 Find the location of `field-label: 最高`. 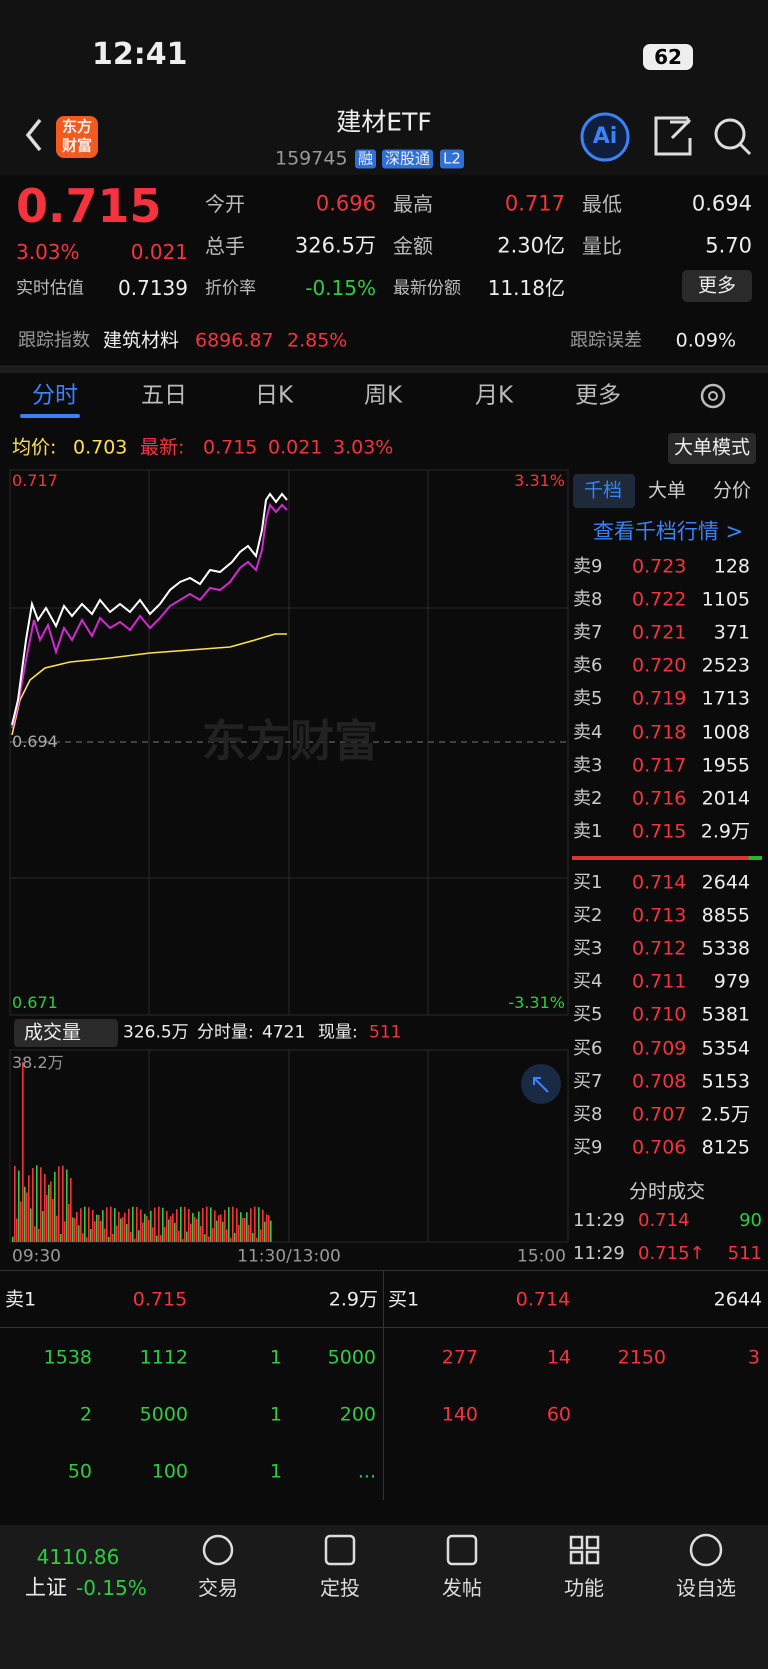

field-label: 最高 is located at coordinates (413, 204).